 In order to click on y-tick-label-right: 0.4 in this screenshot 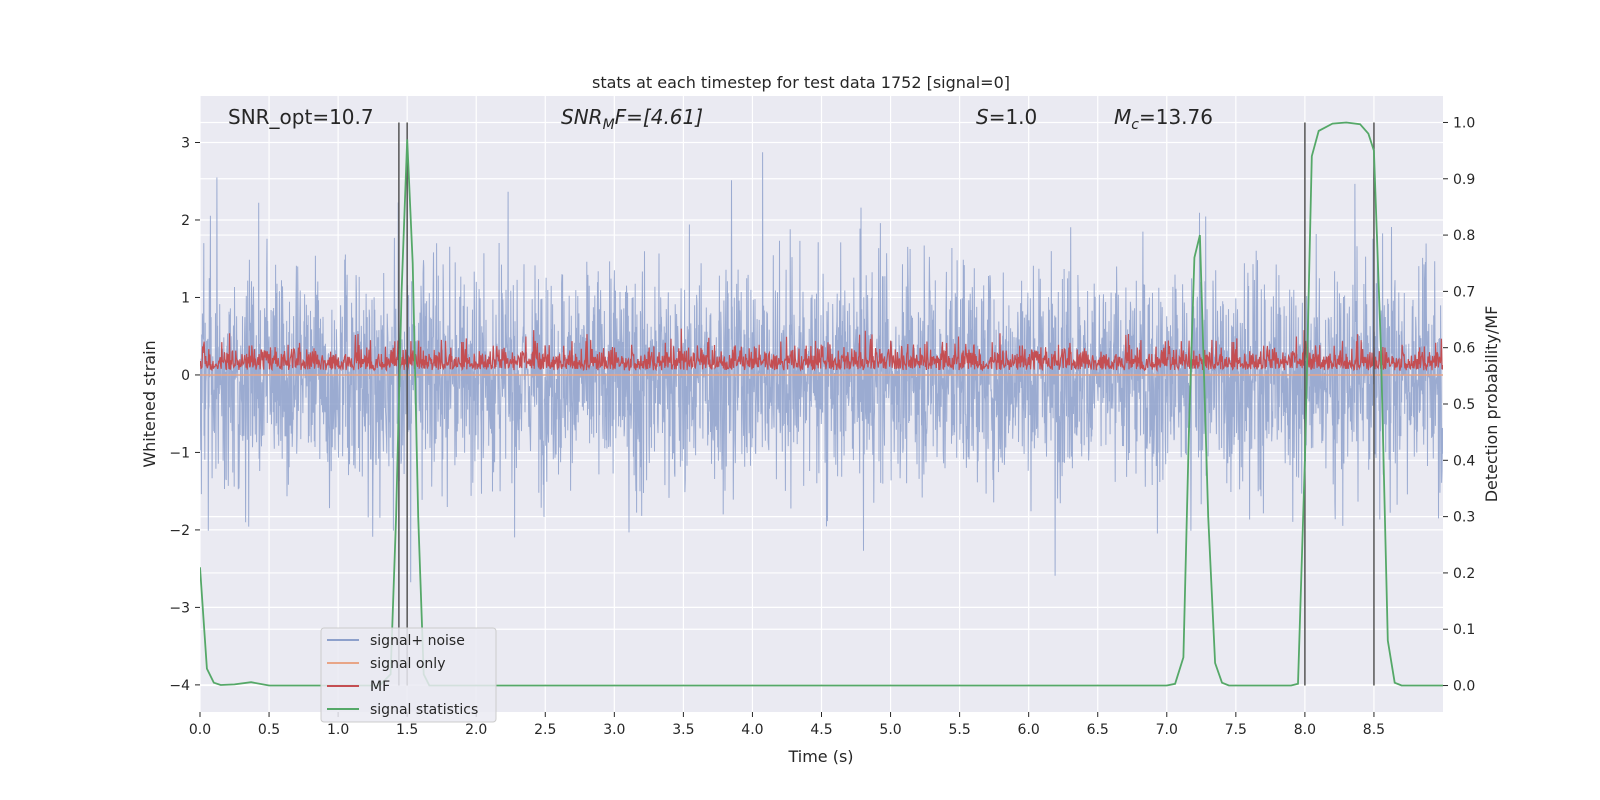, I will do `click(1464, 461)`.